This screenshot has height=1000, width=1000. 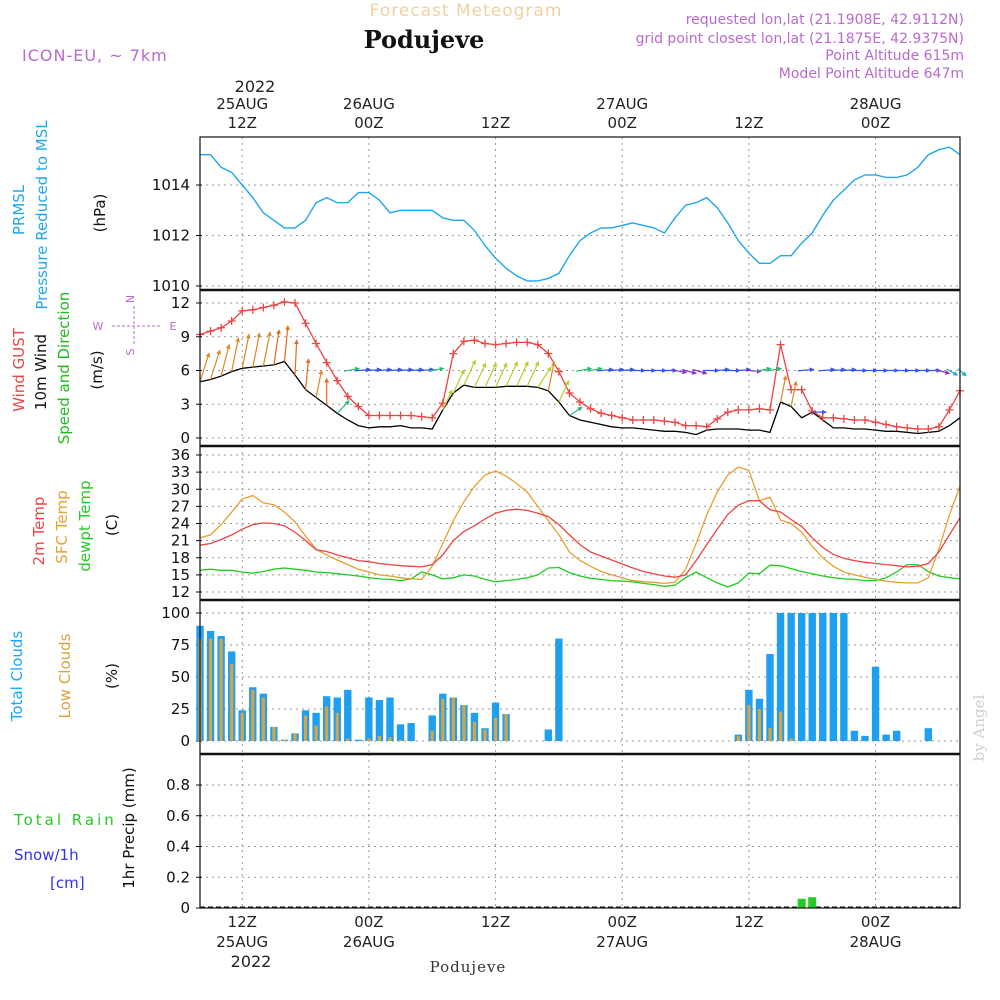 I want to click on supertitle: Forecast Meteogram, so click(x=466, y=11).